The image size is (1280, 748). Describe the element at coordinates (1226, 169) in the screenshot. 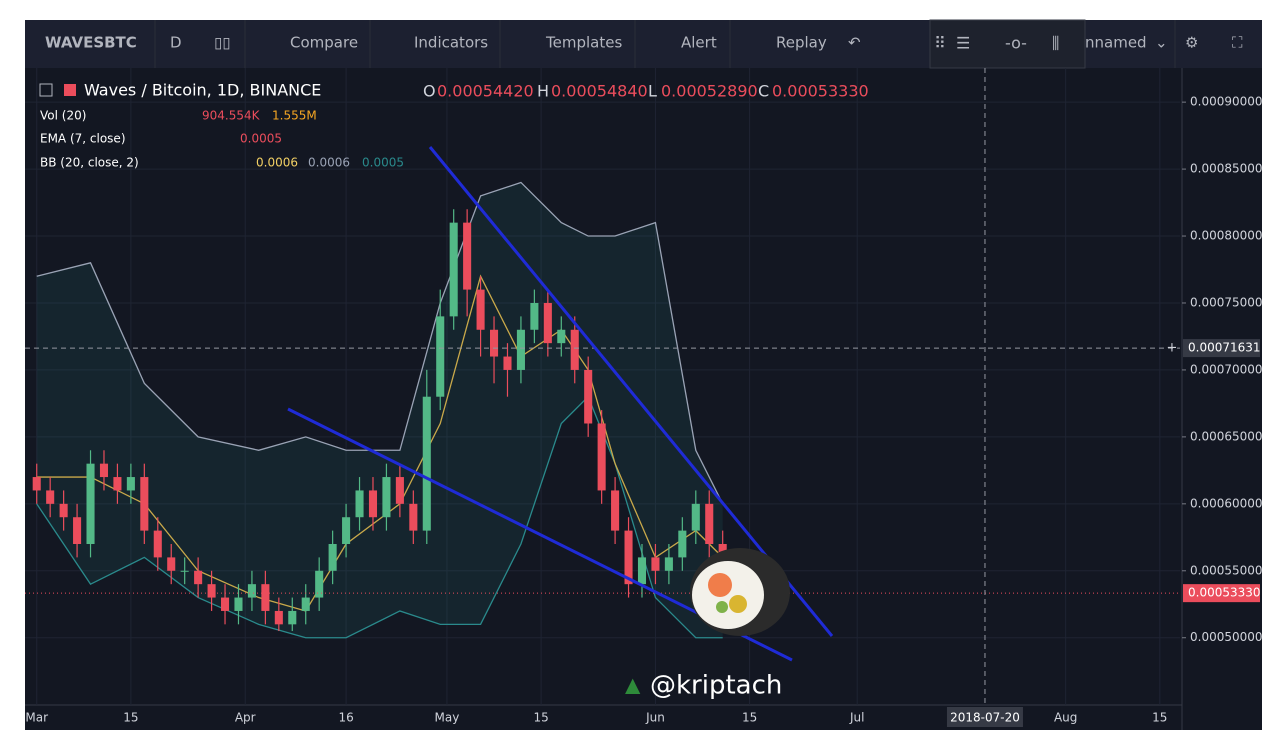

I see `y-tick-label: 0.00085000` at that location.